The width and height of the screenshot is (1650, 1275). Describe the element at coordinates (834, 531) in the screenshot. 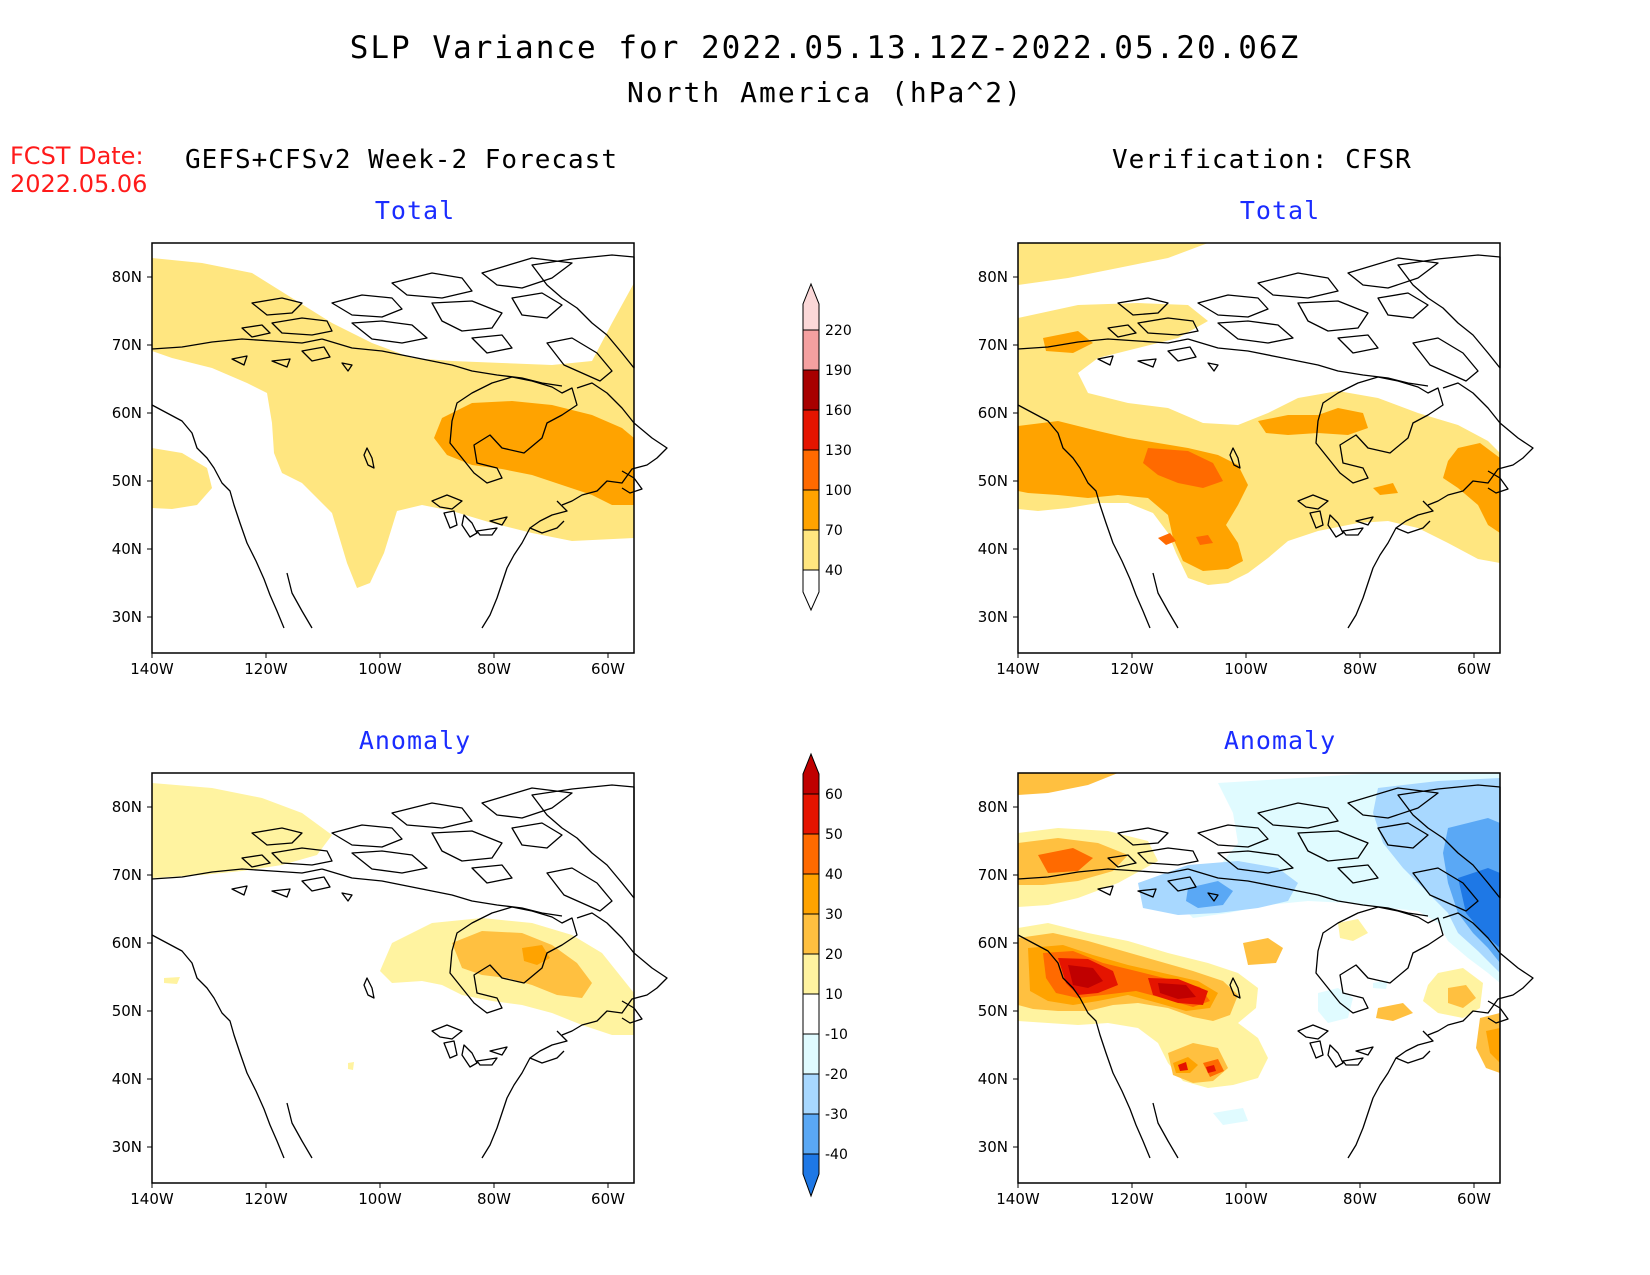

I see `total-level: 70` at that location.